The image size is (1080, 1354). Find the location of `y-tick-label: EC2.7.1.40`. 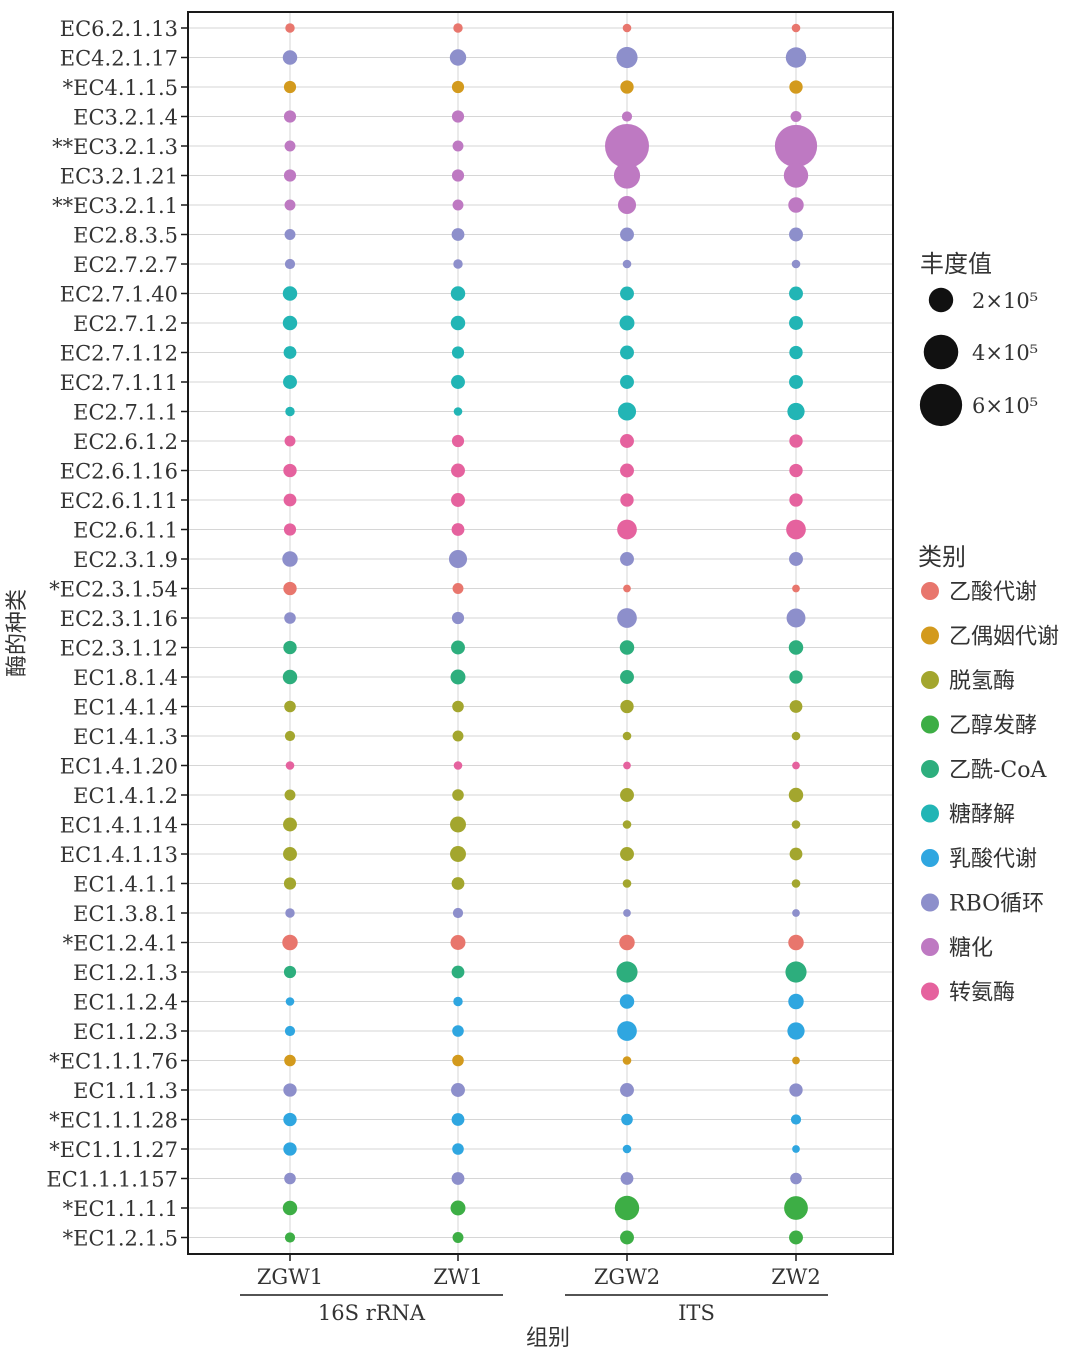

y-tick-label: EC2.7.1.40 is located at coordinates (119, 295).